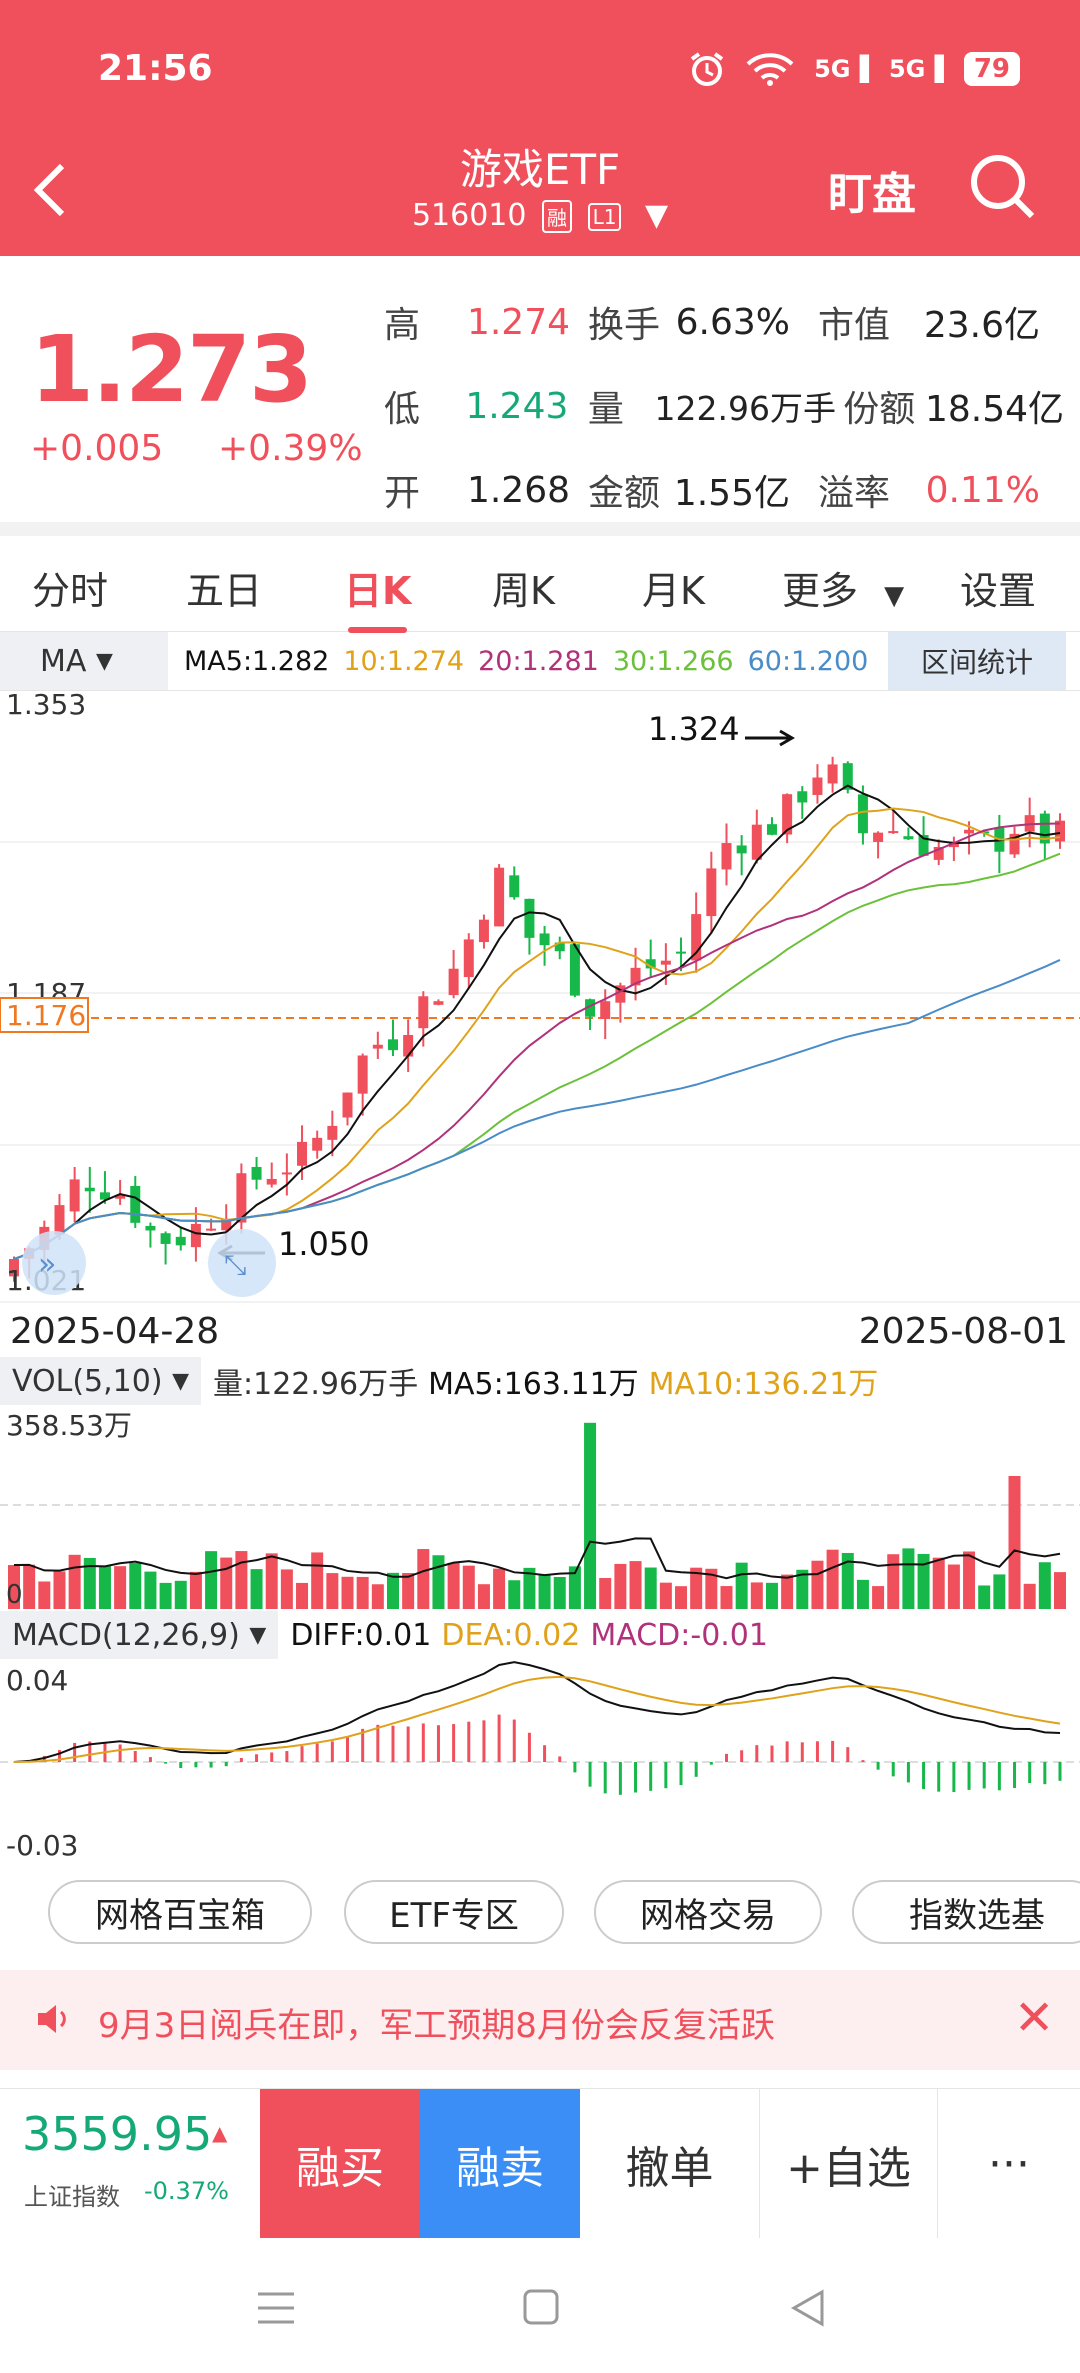  What do you see at coordinates (402, 493) in the screenshot?
I see `open-label: 开` at bounding box center [402, 493].